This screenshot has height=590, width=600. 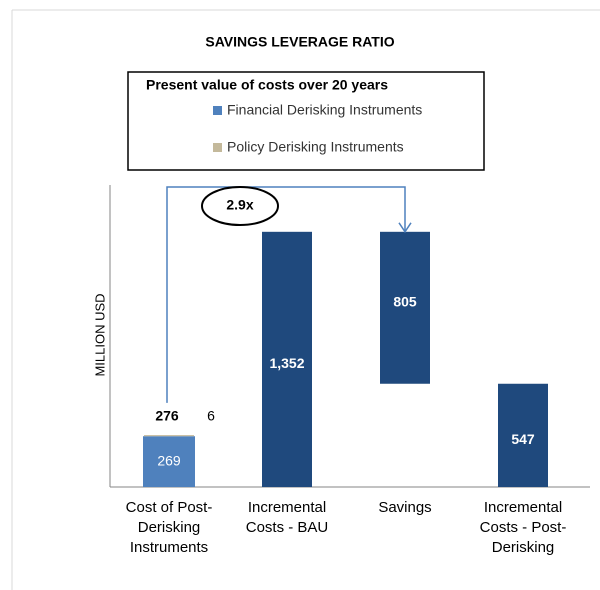 What do you see at coordinates (523, 527) in the screenshot?
I see `x-tick-label: Incremental Costs - Post-Derisking` at bounding box center [523, 527].